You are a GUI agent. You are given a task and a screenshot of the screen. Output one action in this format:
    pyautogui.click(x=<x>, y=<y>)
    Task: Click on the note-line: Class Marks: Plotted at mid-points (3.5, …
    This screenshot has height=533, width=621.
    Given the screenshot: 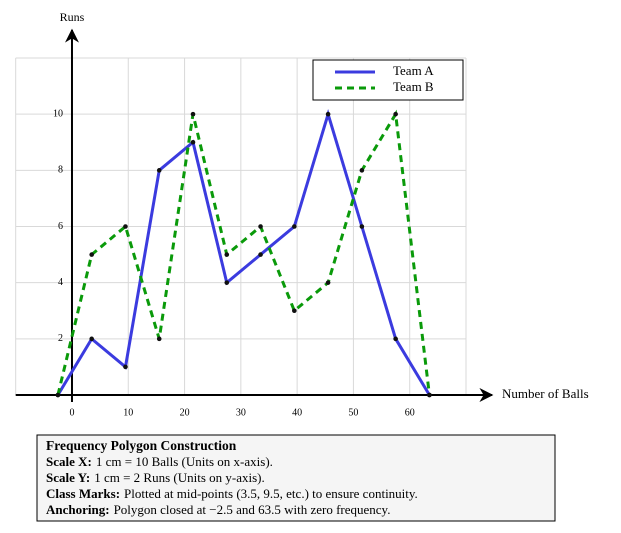 What is the action you would take?
    pyautogui.click(x=232, y=493)
    